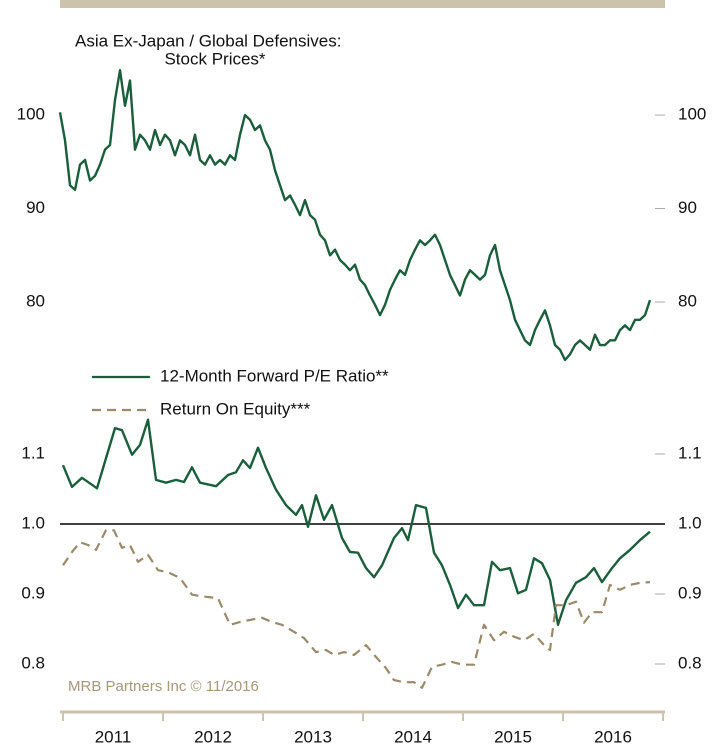  What do you see at coordinates (33, 592) in the screenshot?
I see `y-tick-label: 0.9` at bounding box center [33, 592].